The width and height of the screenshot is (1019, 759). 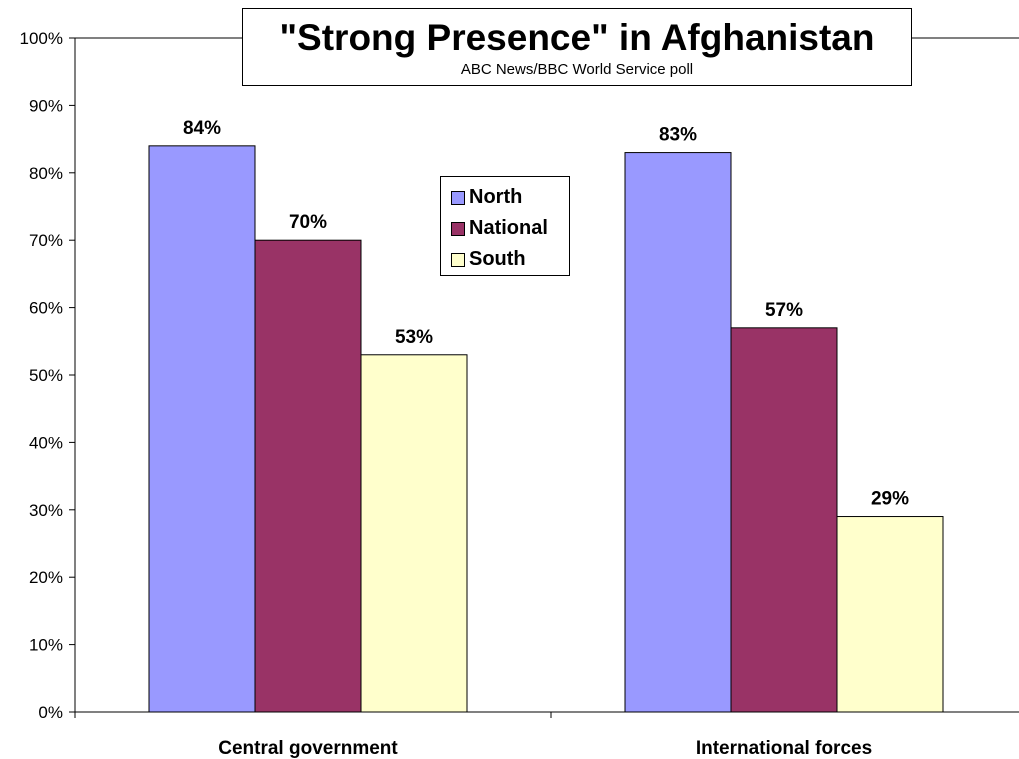 I want to click on x-category-label: Central government, so click(x=308, y=748).